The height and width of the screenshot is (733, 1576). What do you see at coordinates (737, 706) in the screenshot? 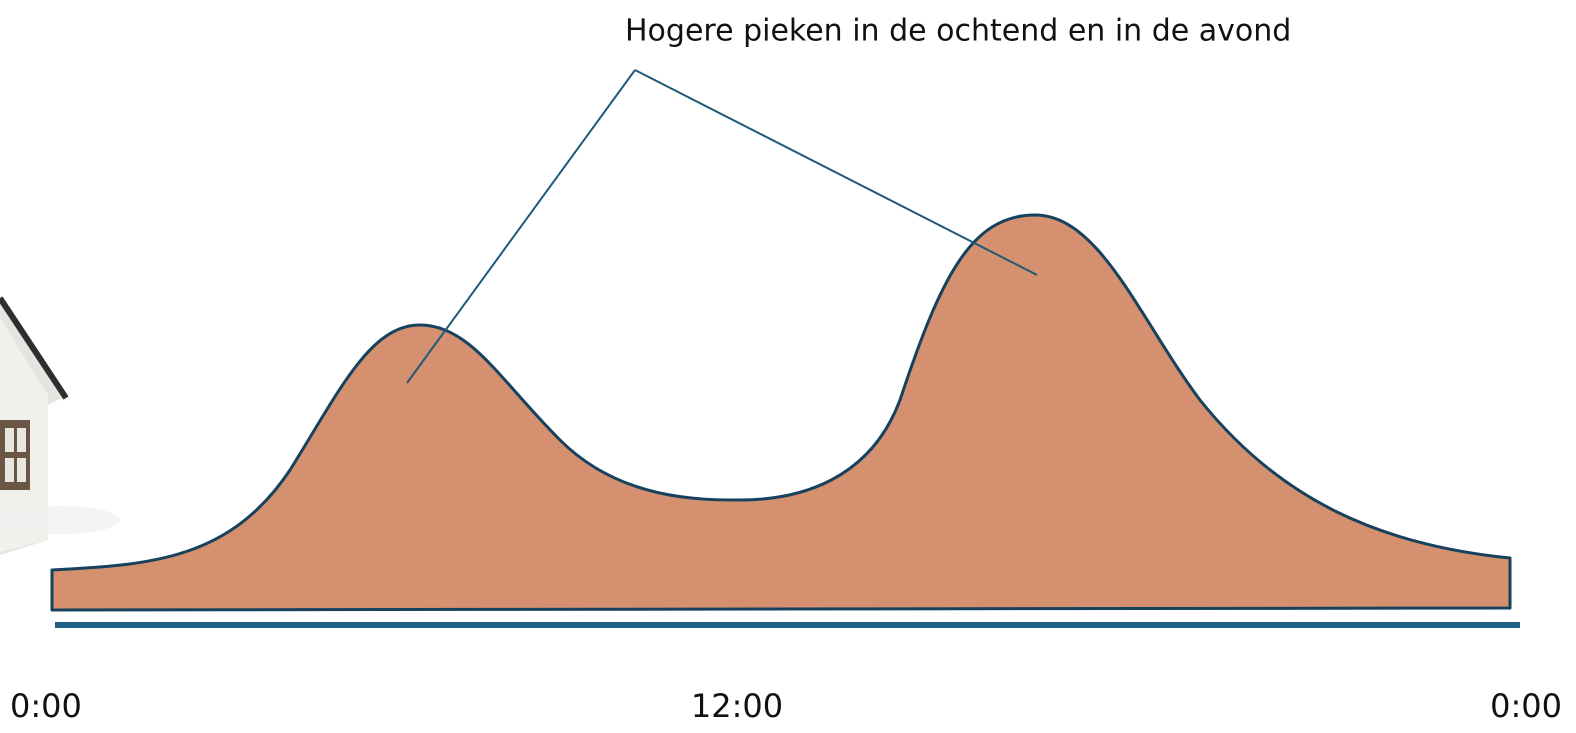
I see `time-label: 12:00` at bounding box center [737, 706].